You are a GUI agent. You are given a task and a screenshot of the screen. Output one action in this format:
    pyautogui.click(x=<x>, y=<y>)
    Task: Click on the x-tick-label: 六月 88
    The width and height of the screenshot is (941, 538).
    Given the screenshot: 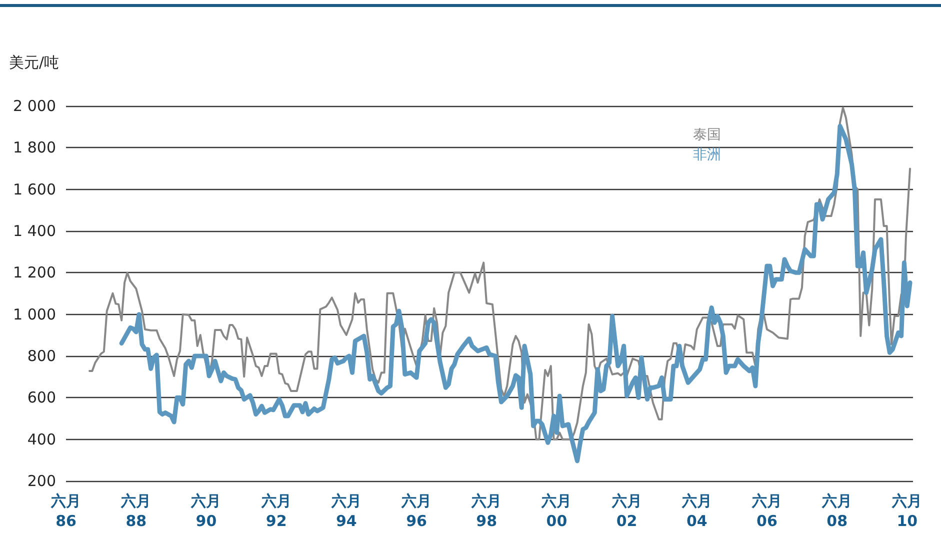 What is the action you would take?
    pyautogui.click(x=136, y=511)
    